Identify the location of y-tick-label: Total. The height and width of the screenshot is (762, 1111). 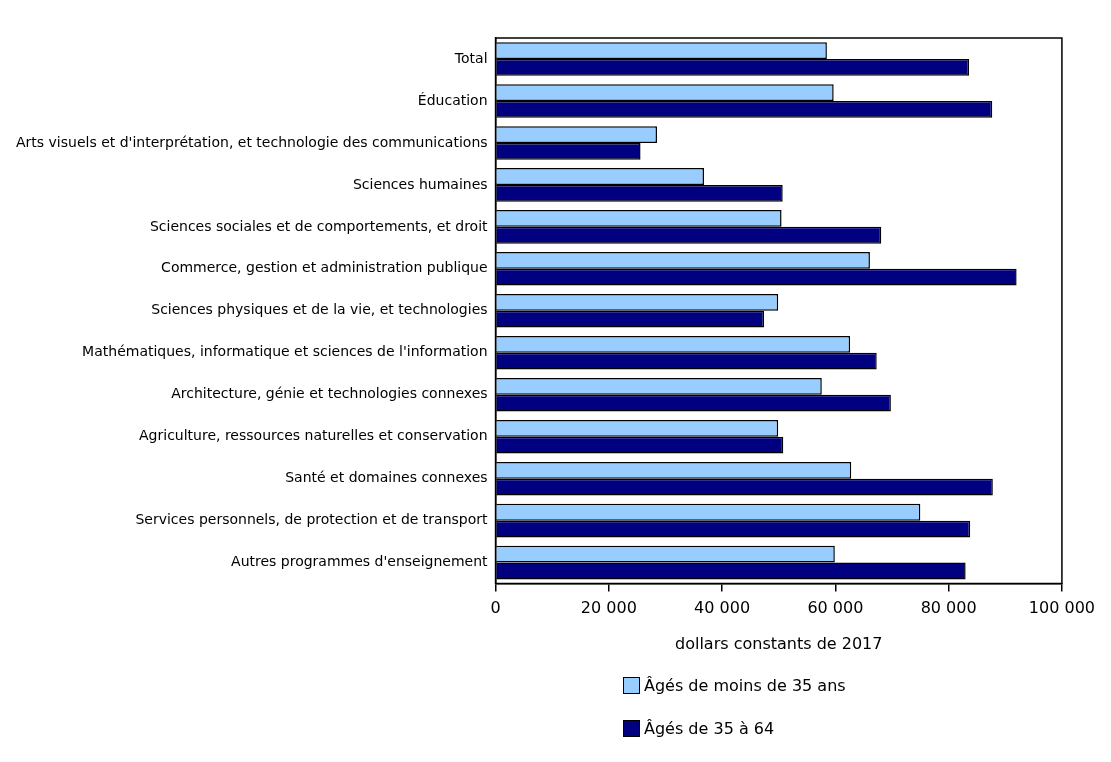
(470, 57).